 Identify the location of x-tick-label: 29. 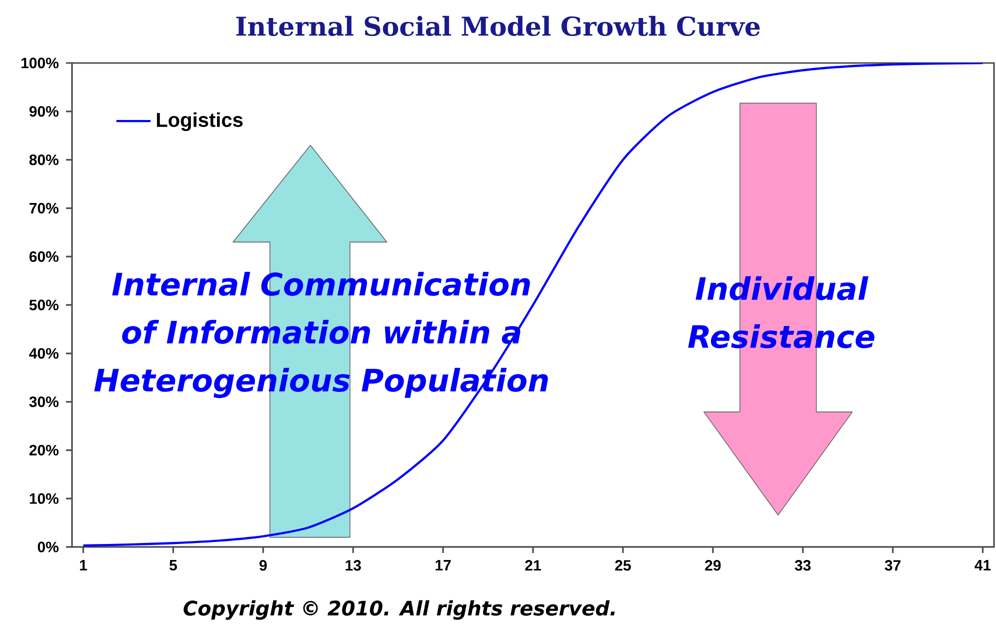
(713, 565).